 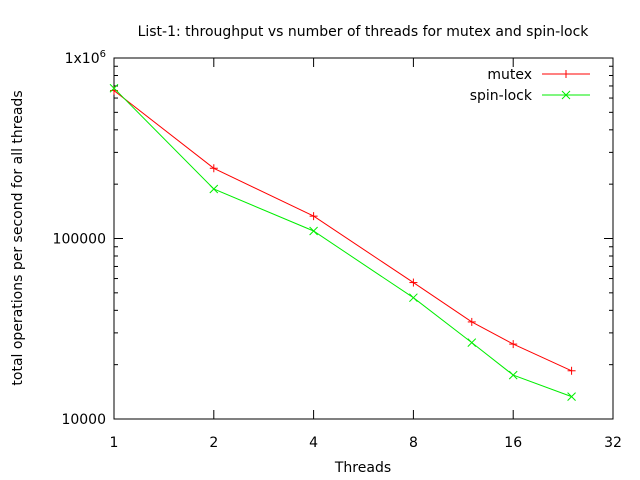 I want to click on legend-label: mutex, so click(x=509, y=75).